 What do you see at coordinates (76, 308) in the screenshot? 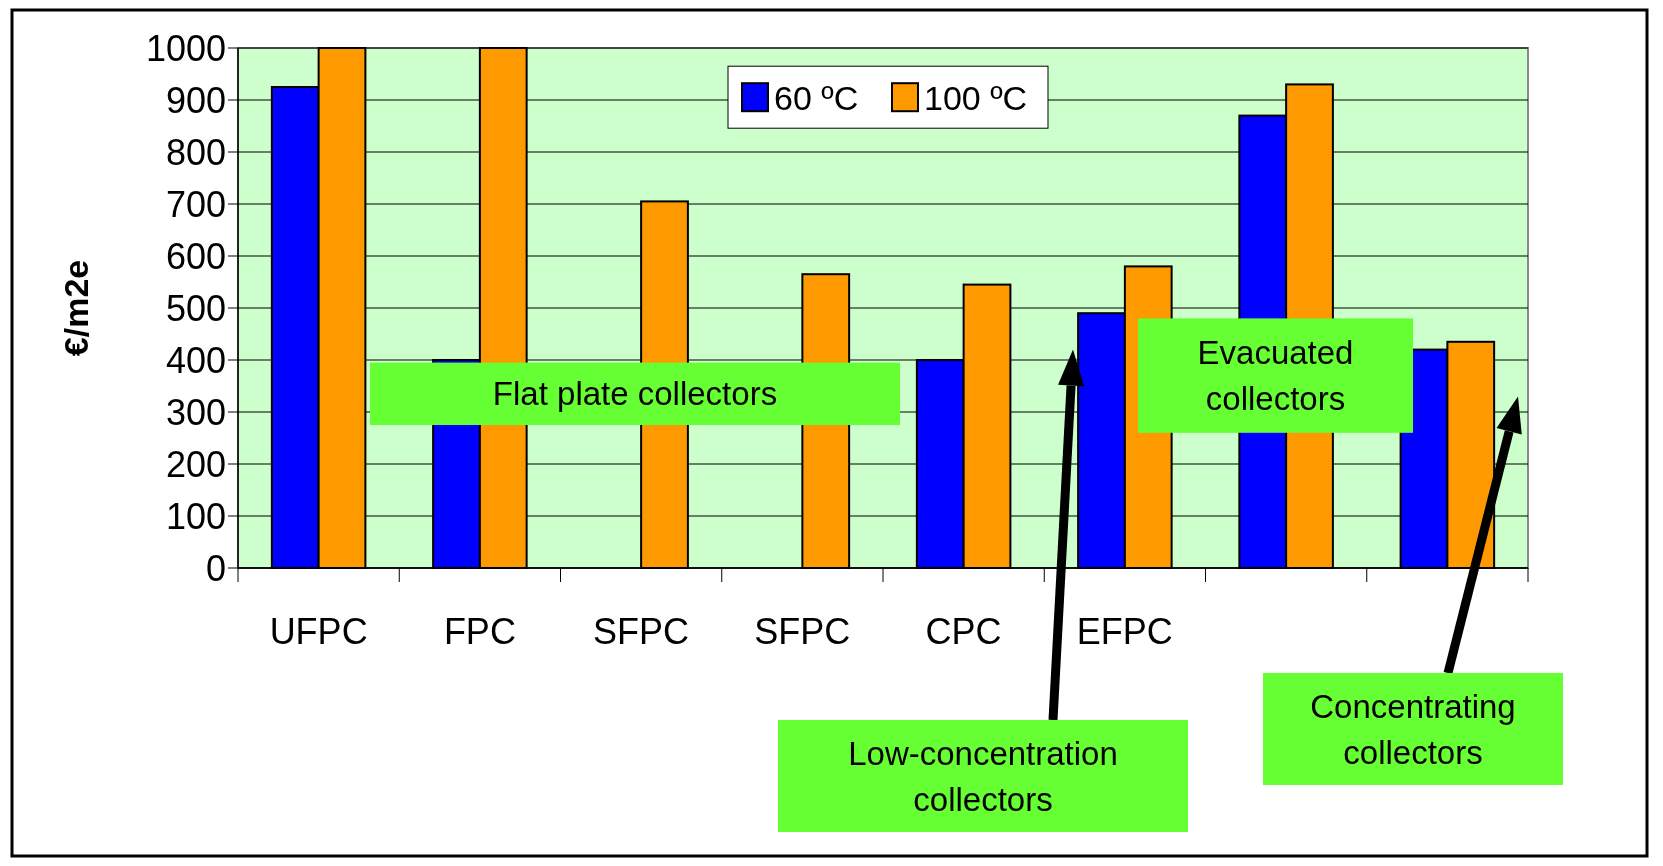
I see `y-axis-title: €/m2e` at bounding box center [76, 308].